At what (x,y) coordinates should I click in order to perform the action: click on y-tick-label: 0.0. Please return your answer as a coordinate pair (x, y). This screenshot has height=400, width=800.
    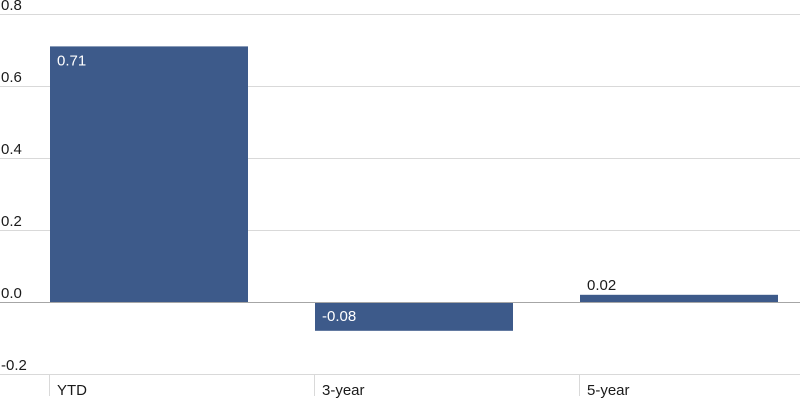
    Looking at the image, I should click on (11, 293).